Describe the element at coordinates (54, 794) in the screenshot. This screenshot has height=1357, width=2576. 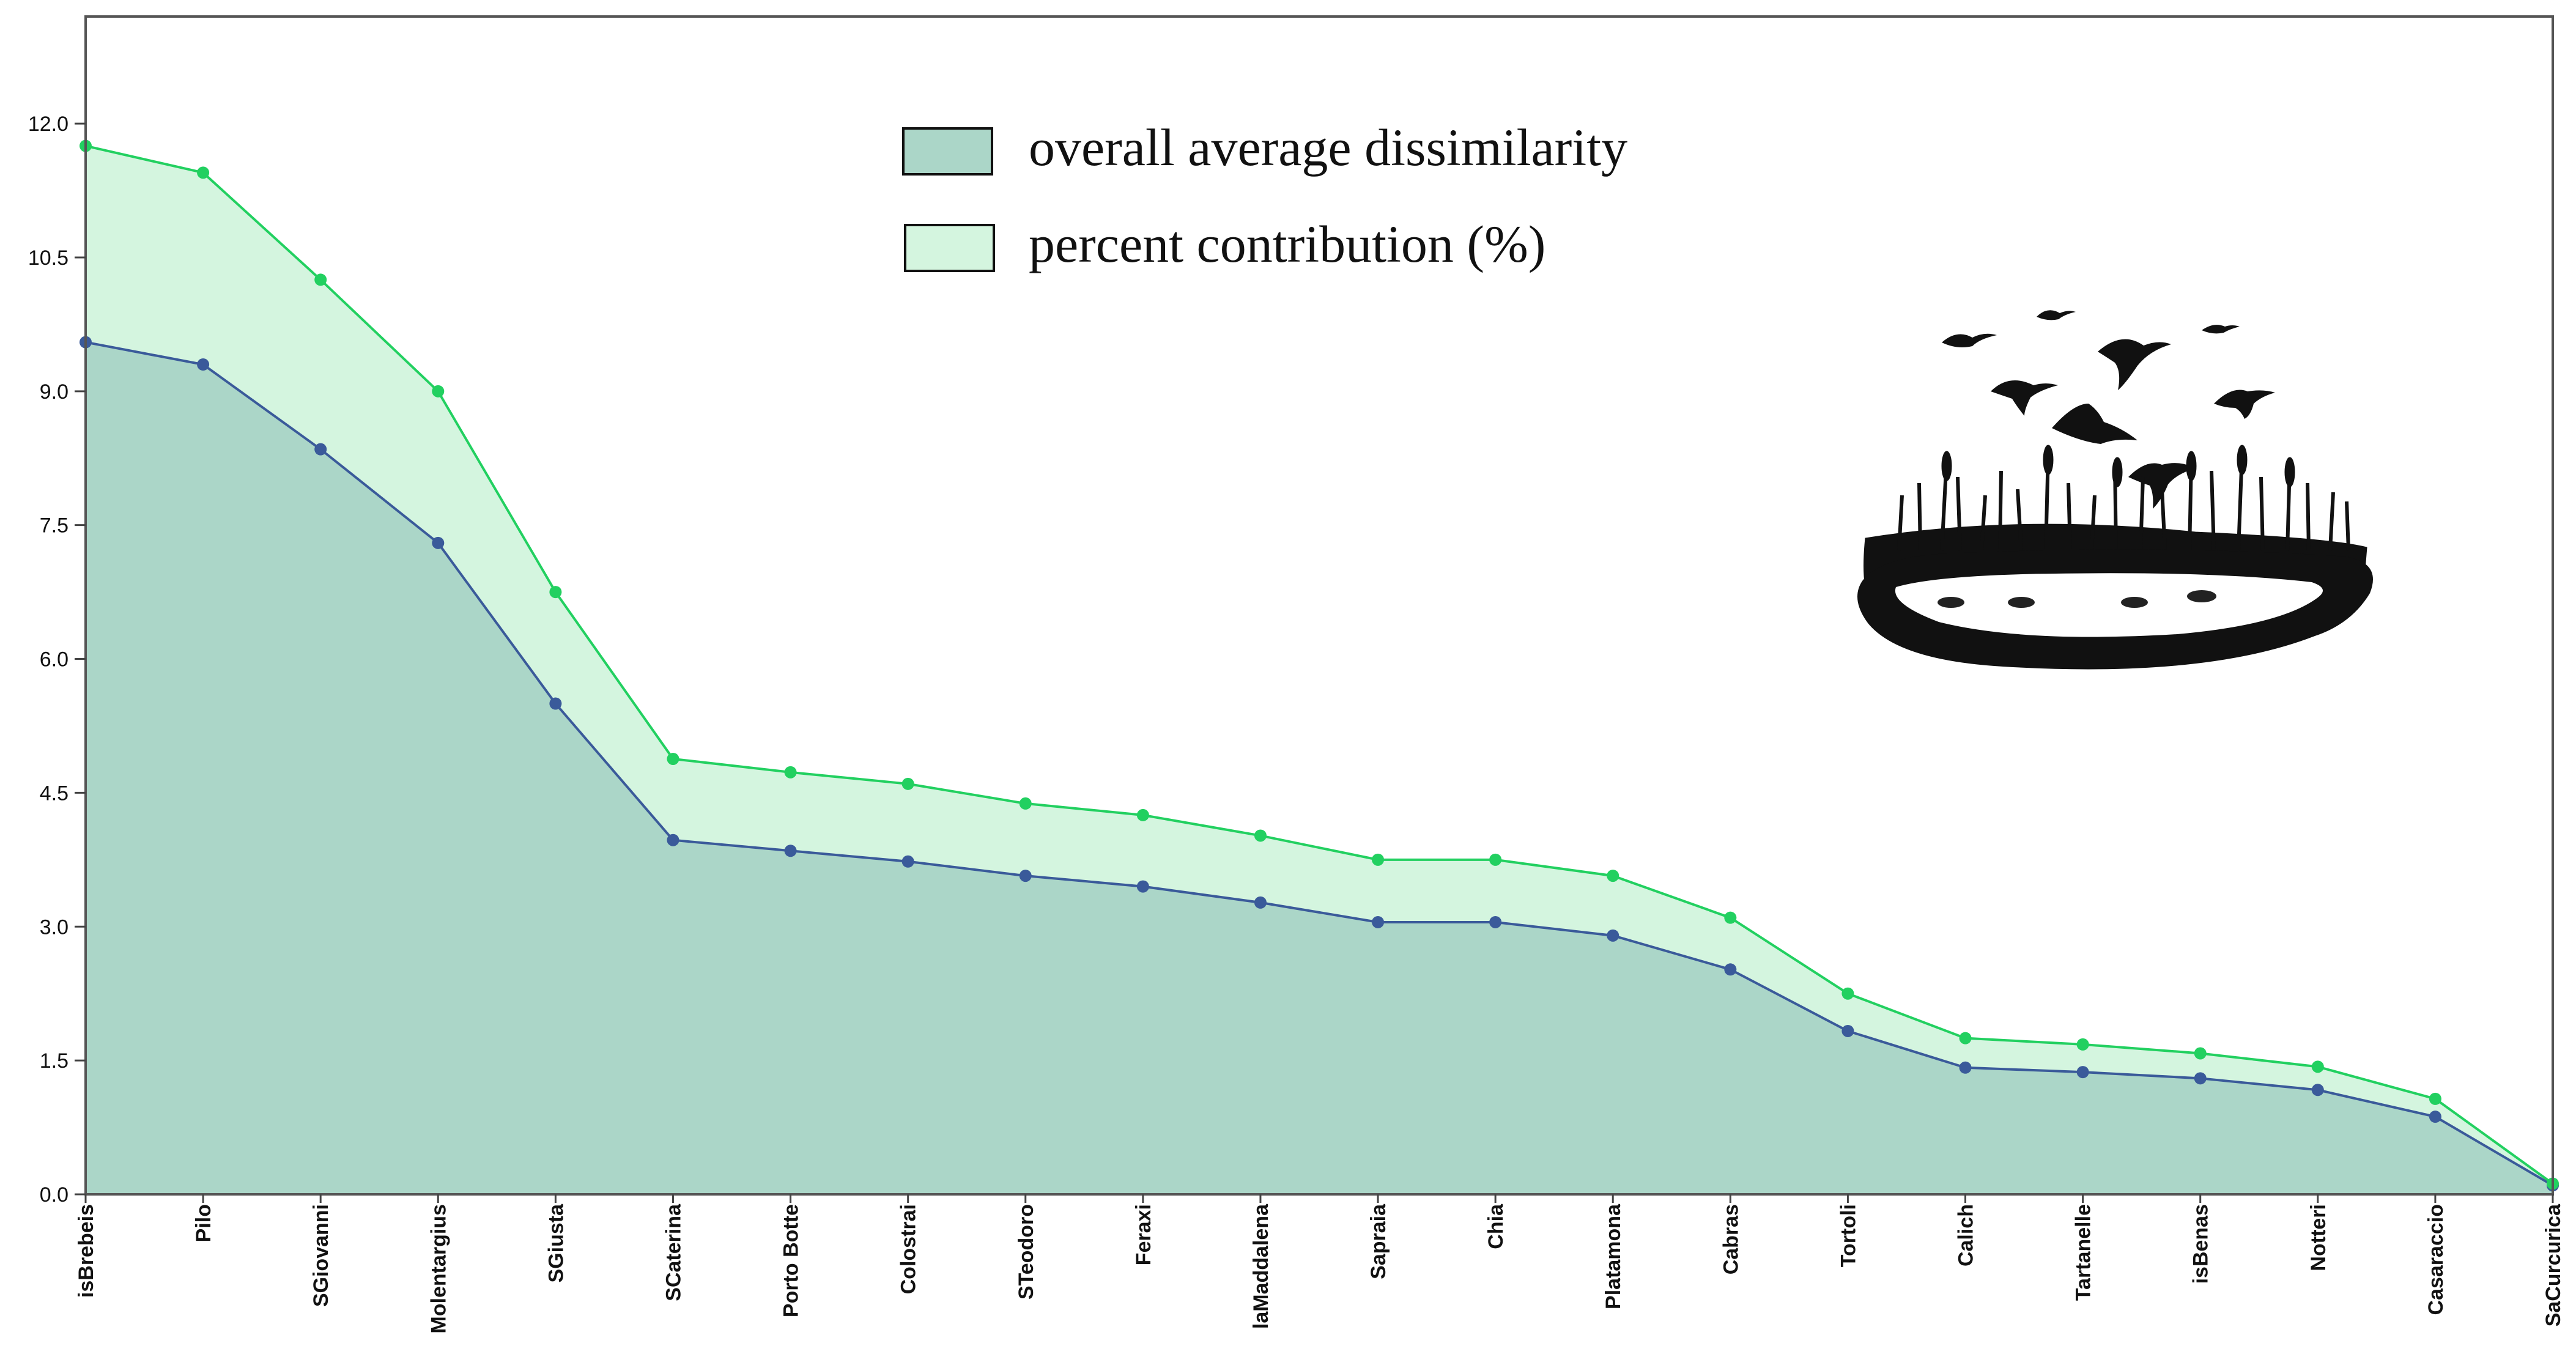
I see `y-tick-label: 4.5` at that location.